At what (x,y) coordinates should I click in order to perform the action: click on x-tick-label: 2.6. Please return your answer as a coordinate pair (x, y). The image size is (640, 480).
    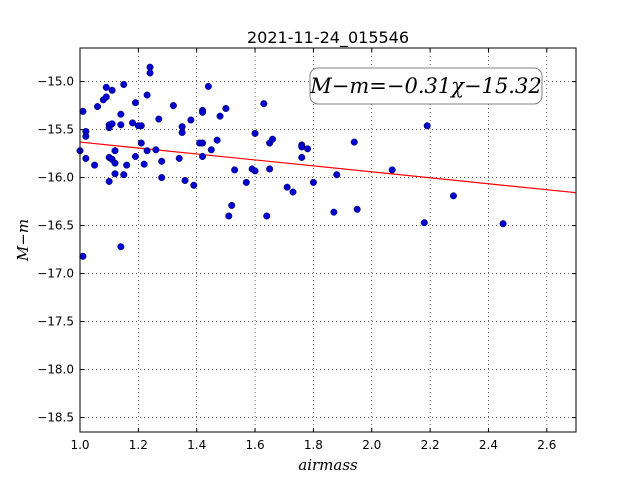
    Looking at the image, I should click on (546, 445).